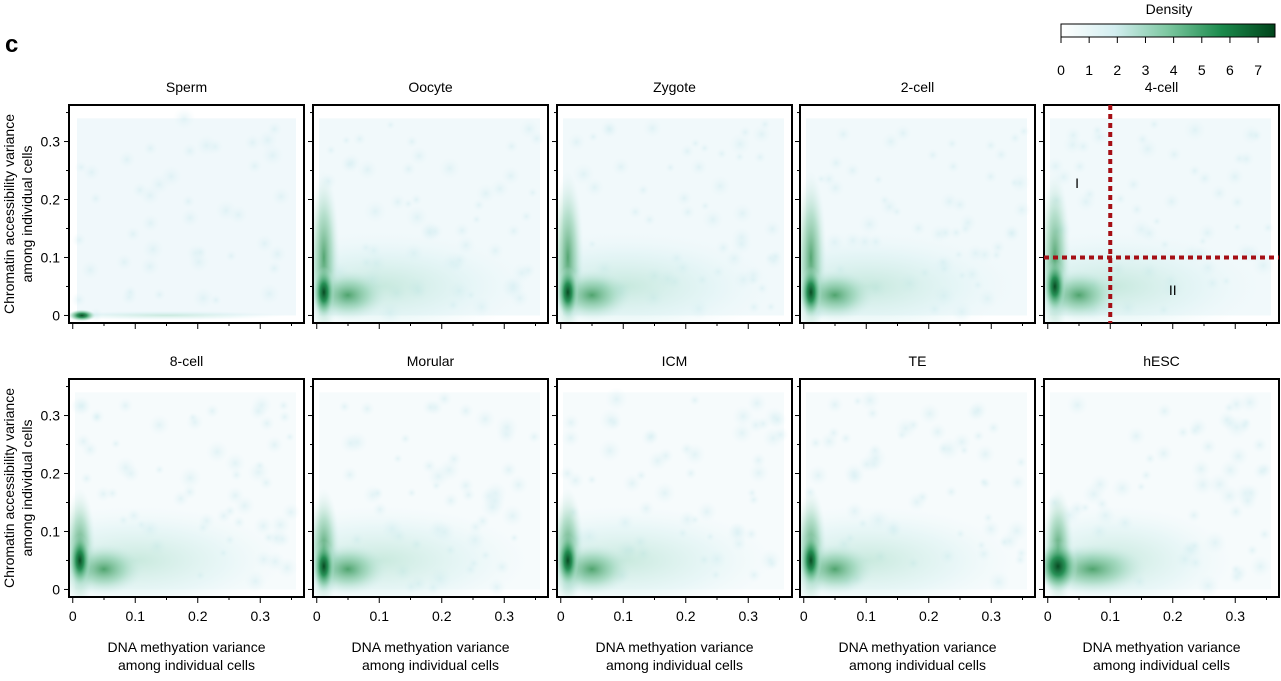  What do you see at coordinates (51, 257) in the screenshot?
I see `y-tick-label: 0.1` at bounding box center [51, 257].